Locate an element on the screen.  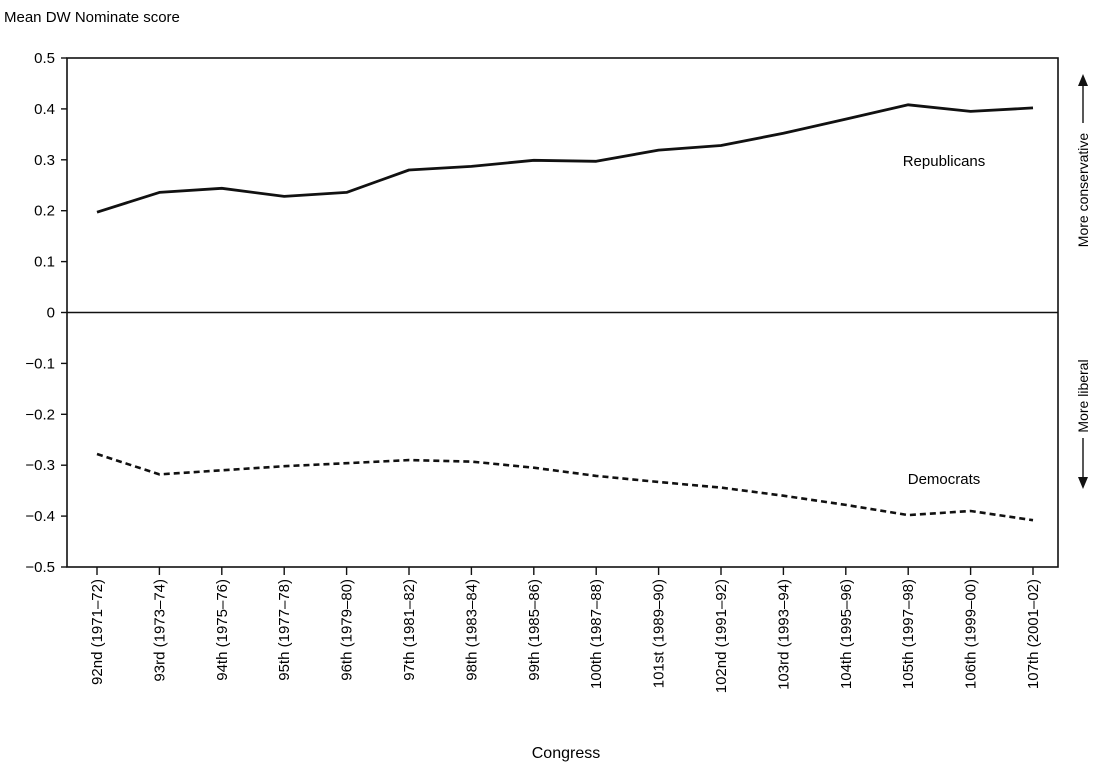
x-tick-label: 96th (1979–80) is located at coordinates (347, 630).